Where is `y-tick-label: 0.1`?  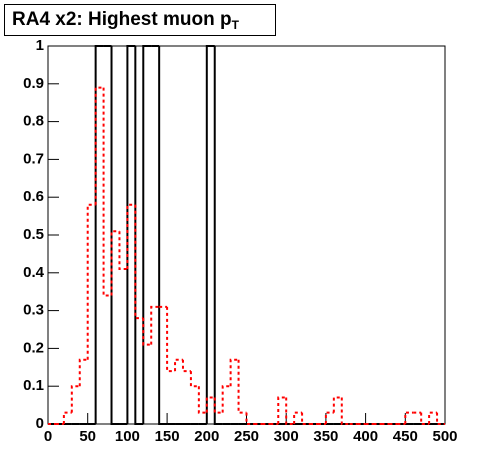
y-tick-label: 0.1 is located at coordinates (33, 385).